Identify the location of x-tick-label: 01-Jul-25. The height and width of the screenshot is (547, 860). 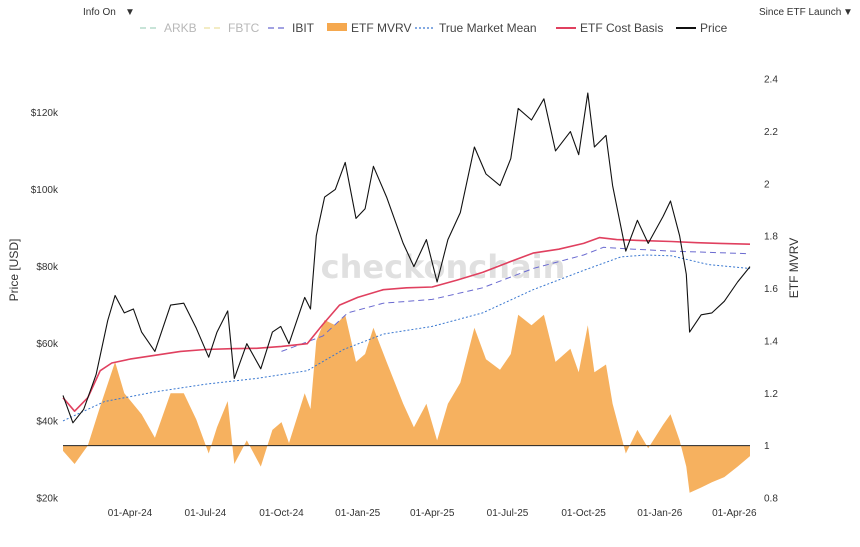
(508, 513).